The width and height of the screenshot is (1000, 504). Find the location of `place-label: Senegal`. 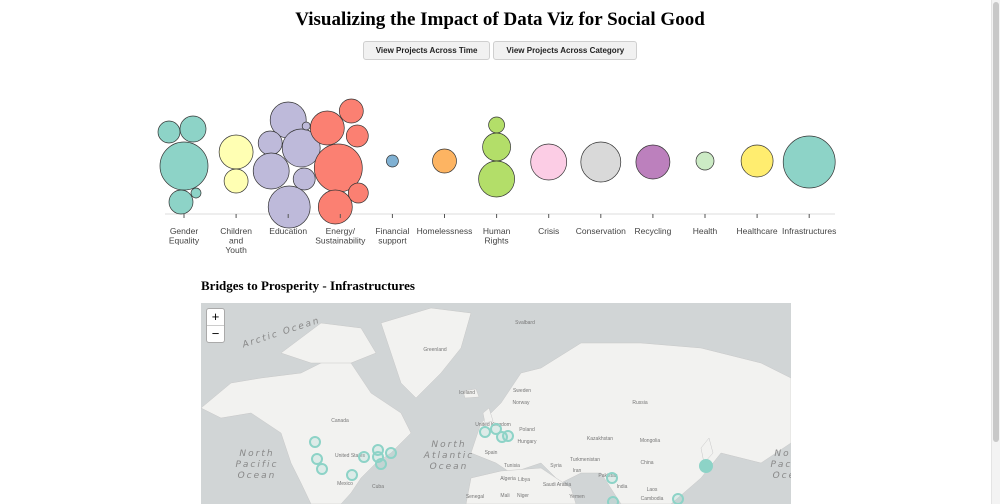

place-label: Senegal is located at coordinates (475, 497).